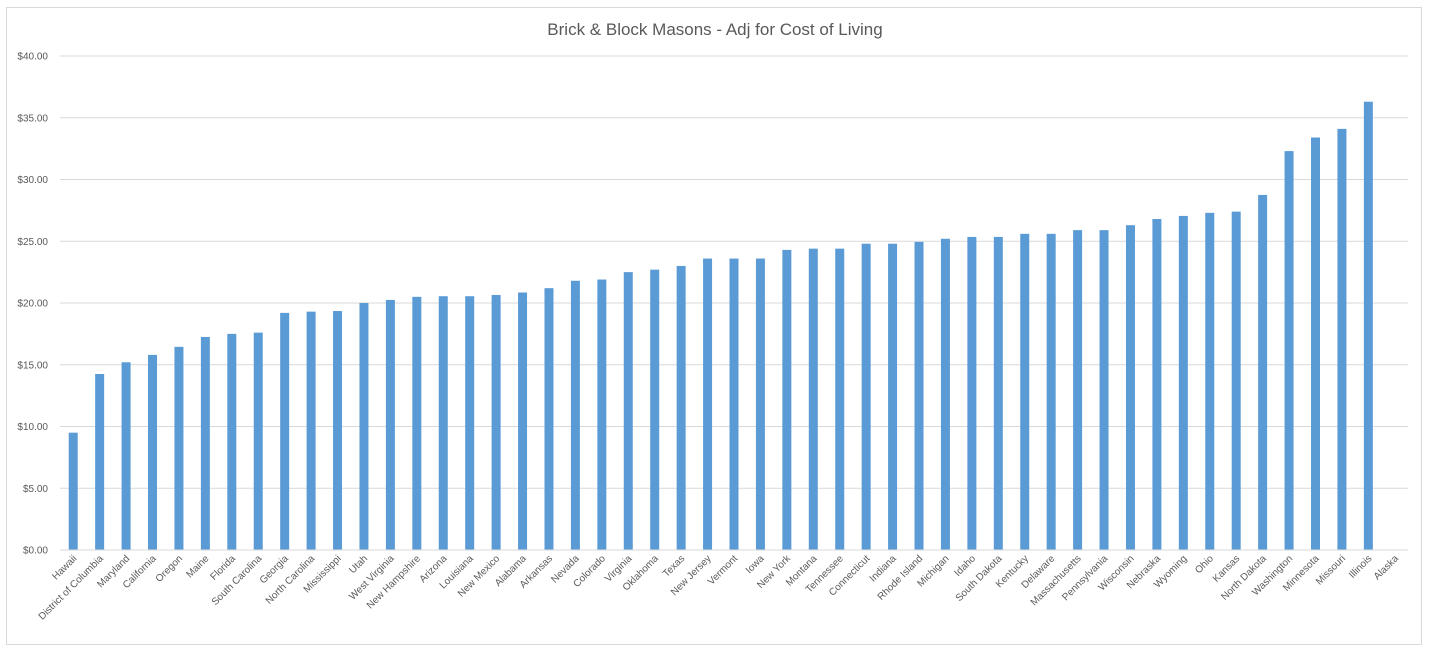 Image resolution: width=1430 pixels, height=653 pixels. I want to click on y-tick-label: $35.00, so click(32, 118).